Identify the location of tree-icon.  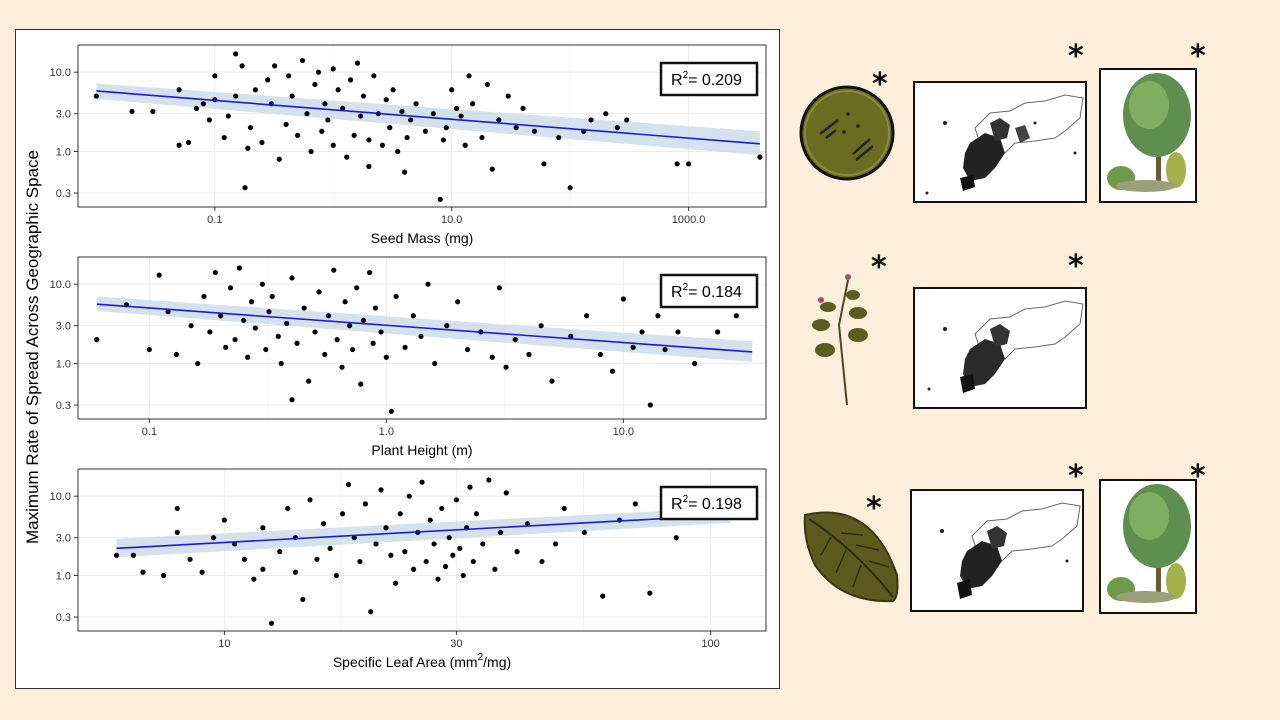
(1149, 543).